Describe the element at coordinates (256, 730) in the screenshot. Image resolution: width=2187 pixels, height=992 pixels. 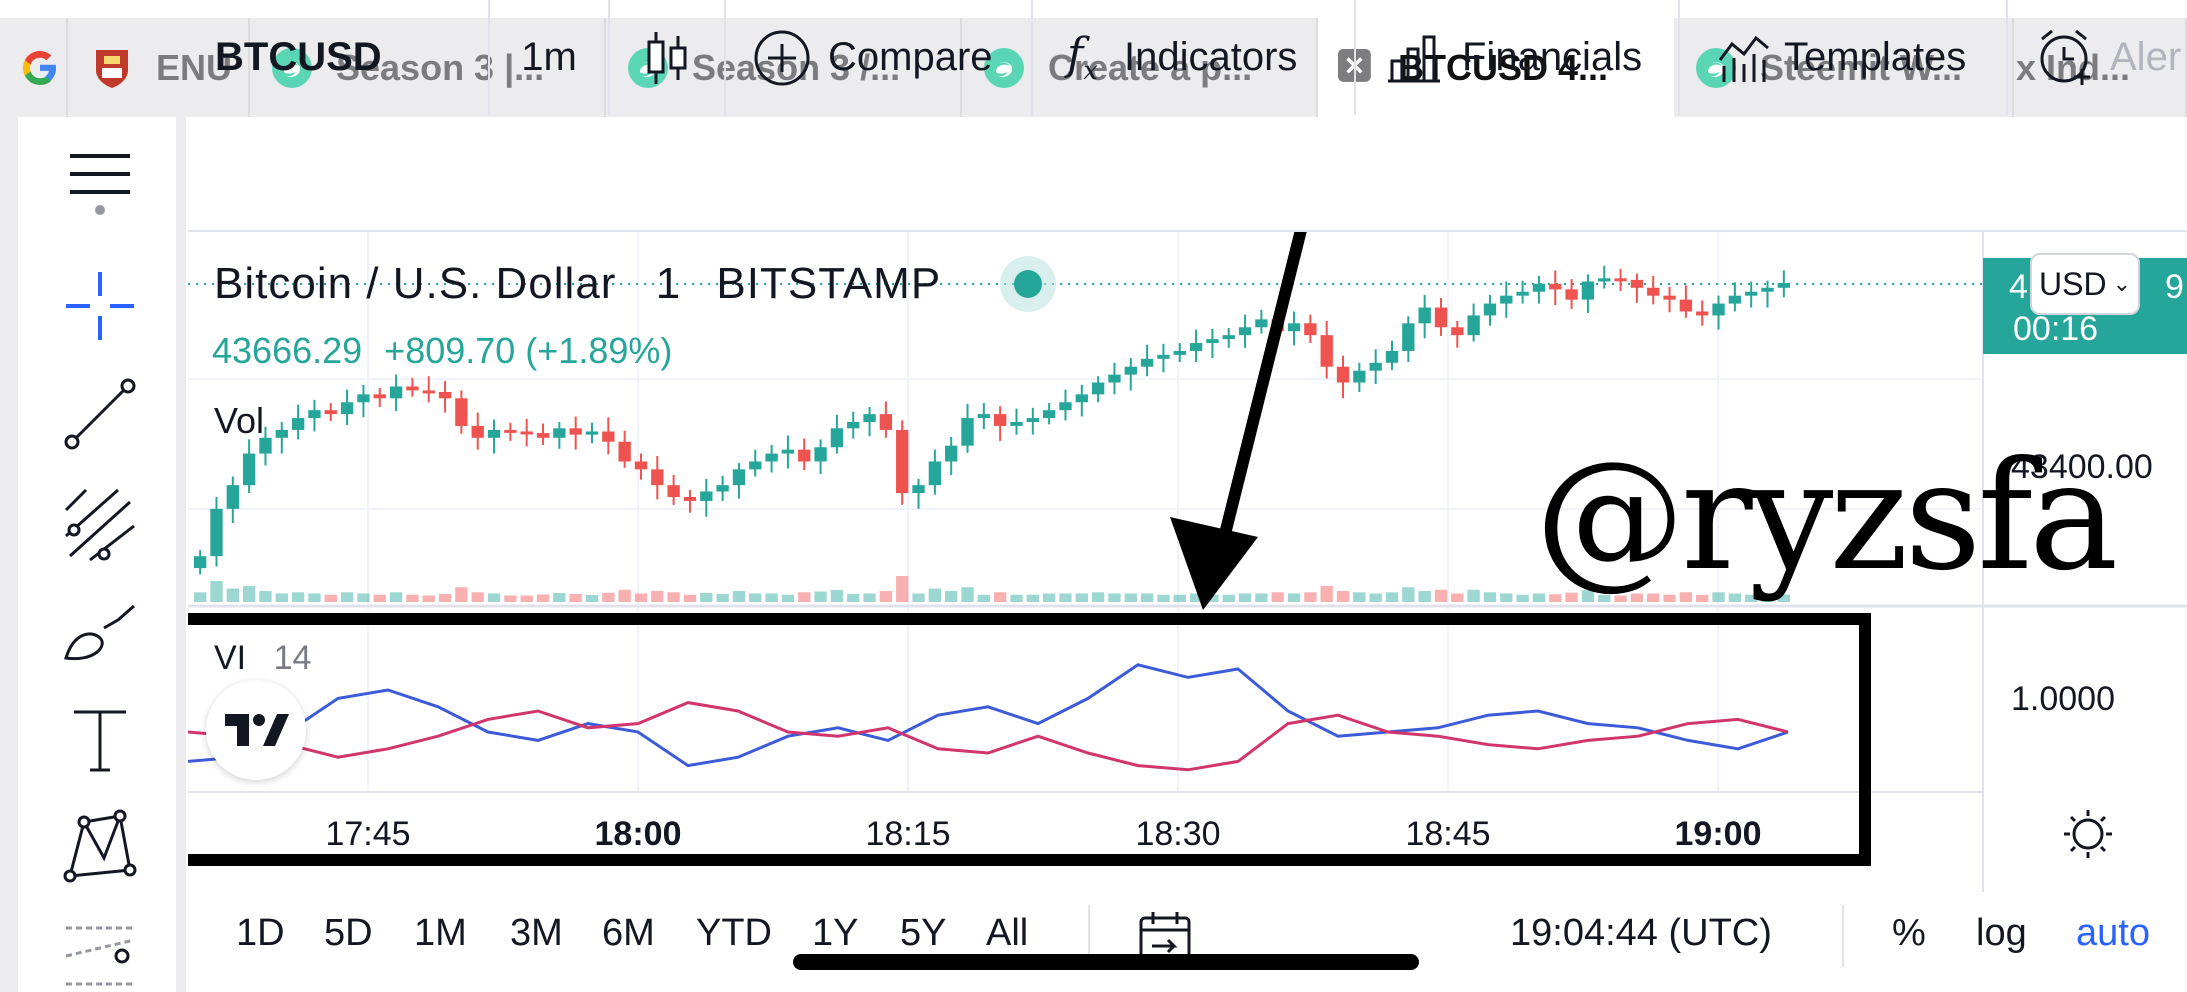
I see `tradingview-logo` at that location.